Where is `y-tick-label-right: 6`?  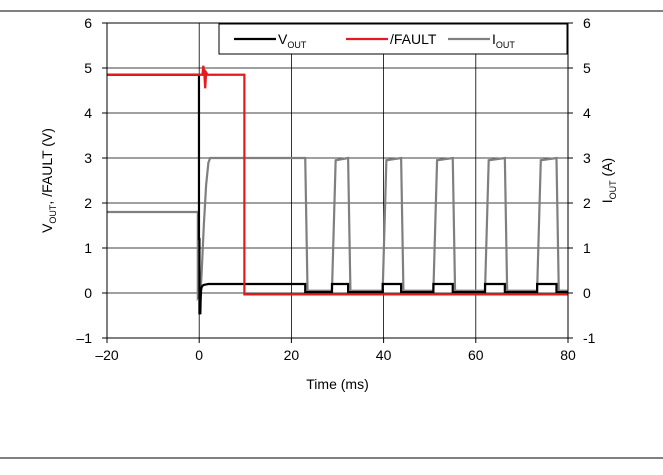 y-tick-label-right: 6 is located at coordinates (587, 23).